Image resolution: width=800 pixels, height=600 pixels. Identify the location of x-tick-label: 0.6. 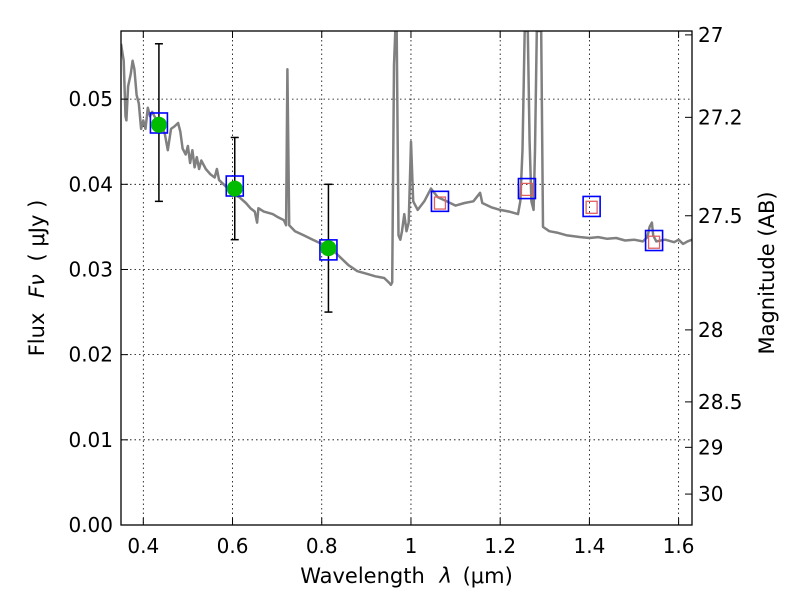
(233, 546).